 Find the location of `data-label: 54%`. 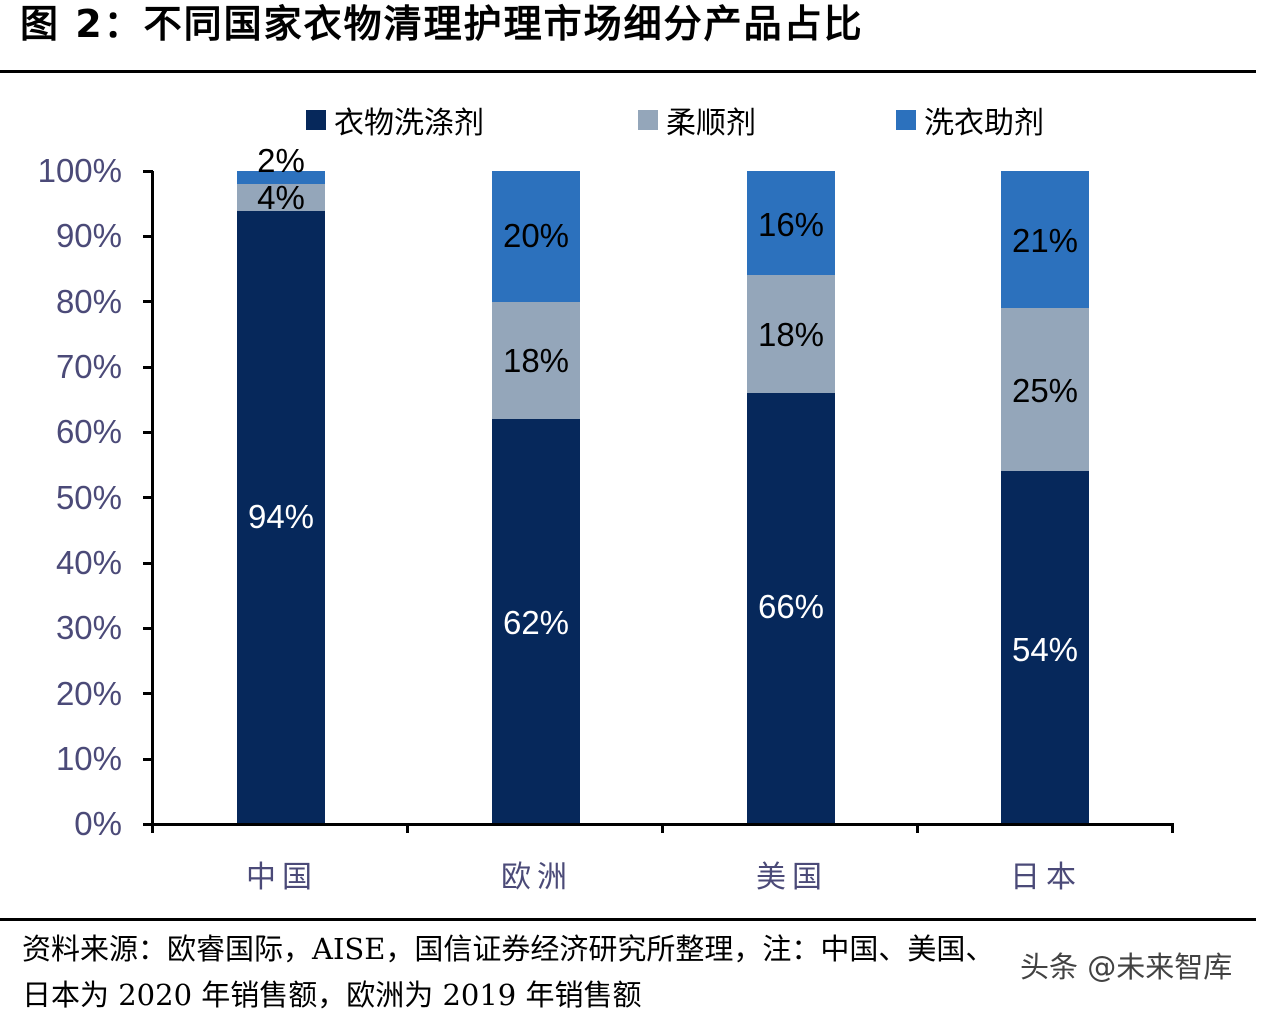

data-label: 54% is located at coordinates (1045, 649).